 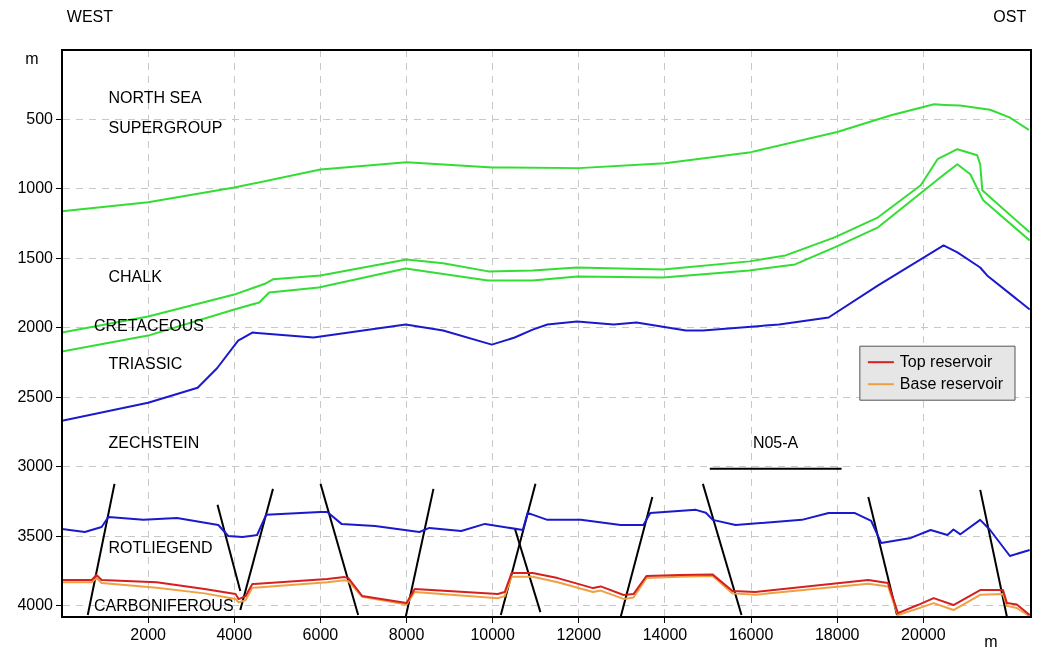 What do you see at coordinates (579, 635) in the screenshot?
I see `x-tick-label: 12000` at bounding box center [579, 635].